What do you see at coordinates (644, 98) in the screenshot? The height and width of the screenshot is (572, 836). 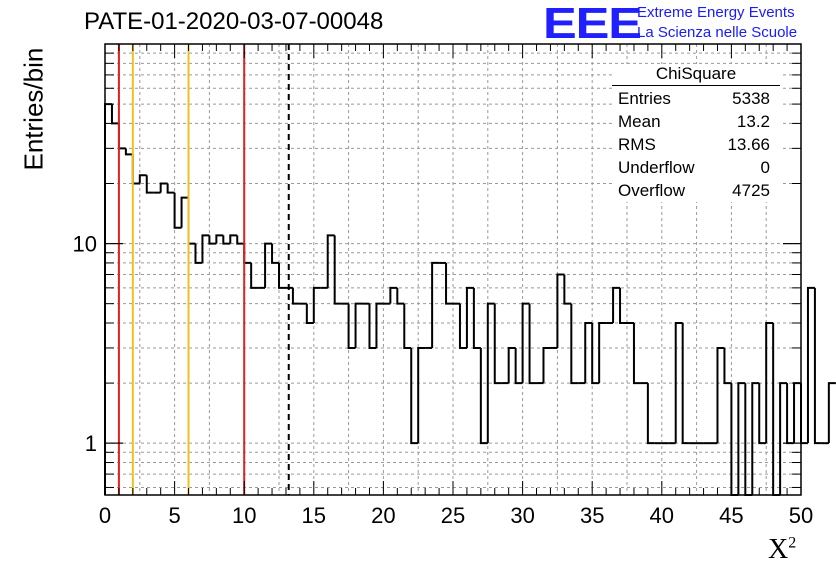 I see `stats-label: Entries` at bounding box center [644, 98].